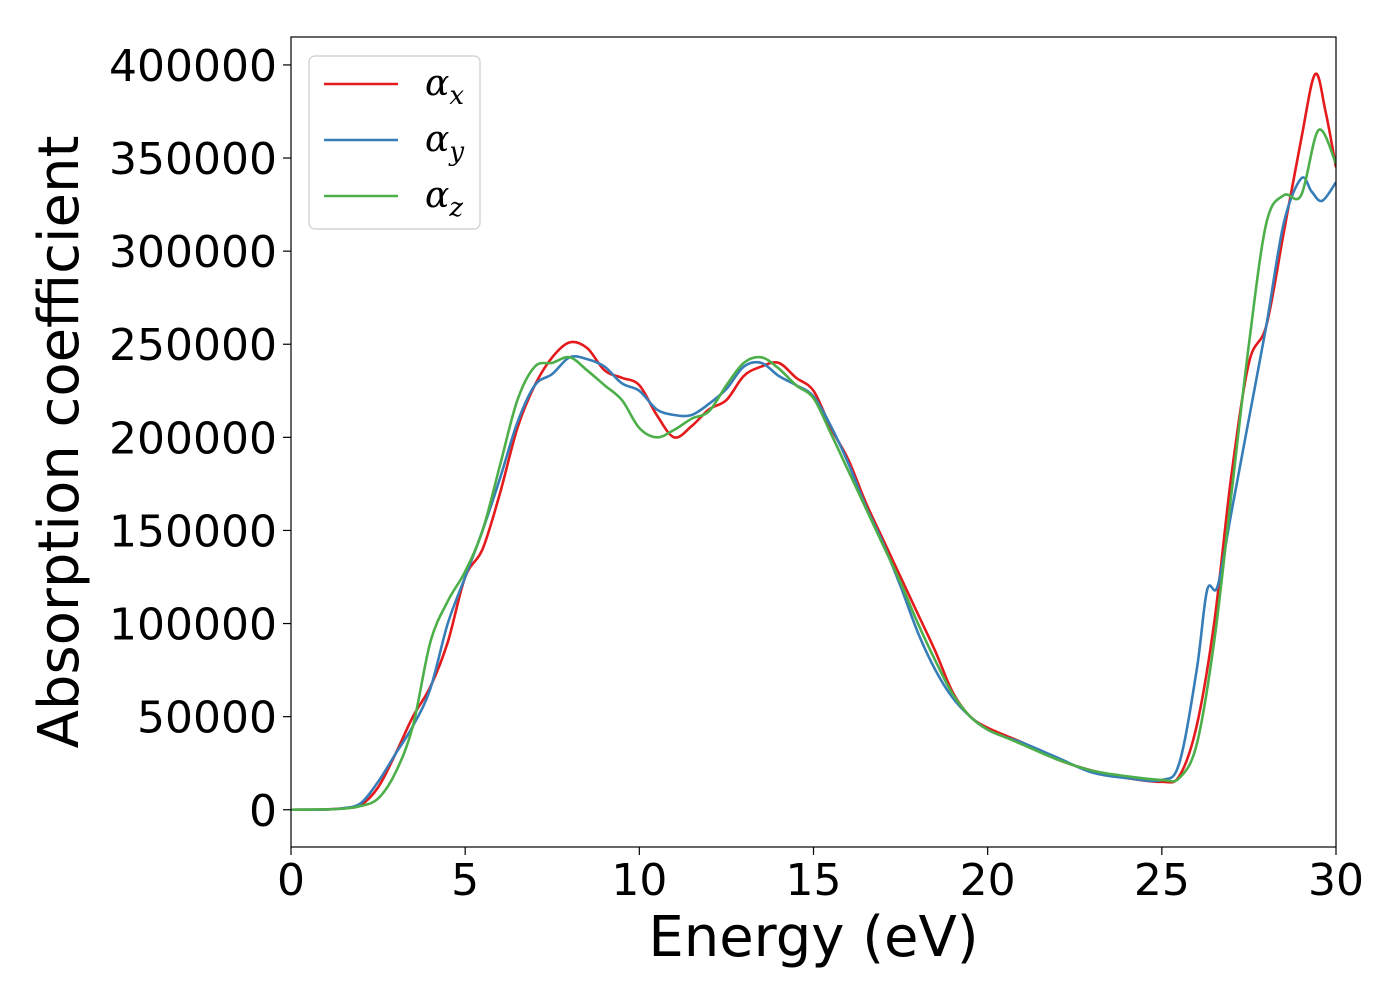 Image resolution: width=1400 pixels, height=1000 pixels. Describe the element at coordinates (291, 880) in the screenshot. I see `x-tick-label: 0` at that location.